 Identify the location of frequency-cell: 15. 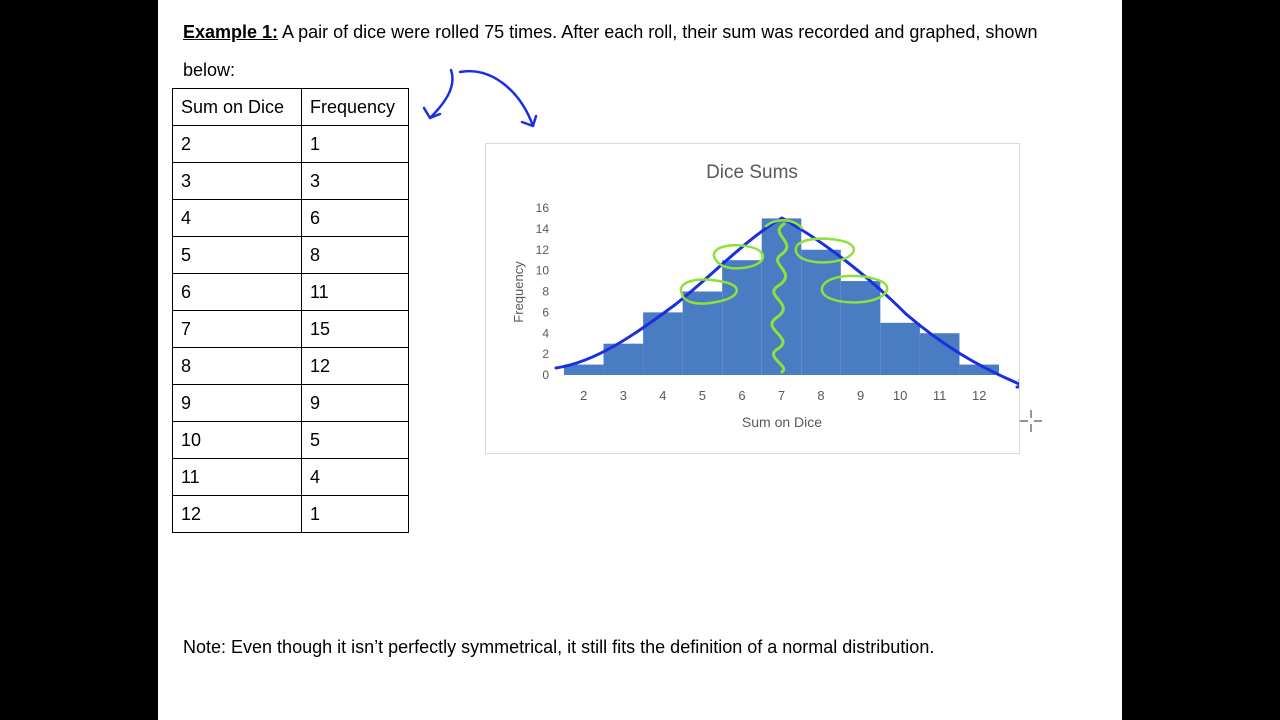
(355, 329).